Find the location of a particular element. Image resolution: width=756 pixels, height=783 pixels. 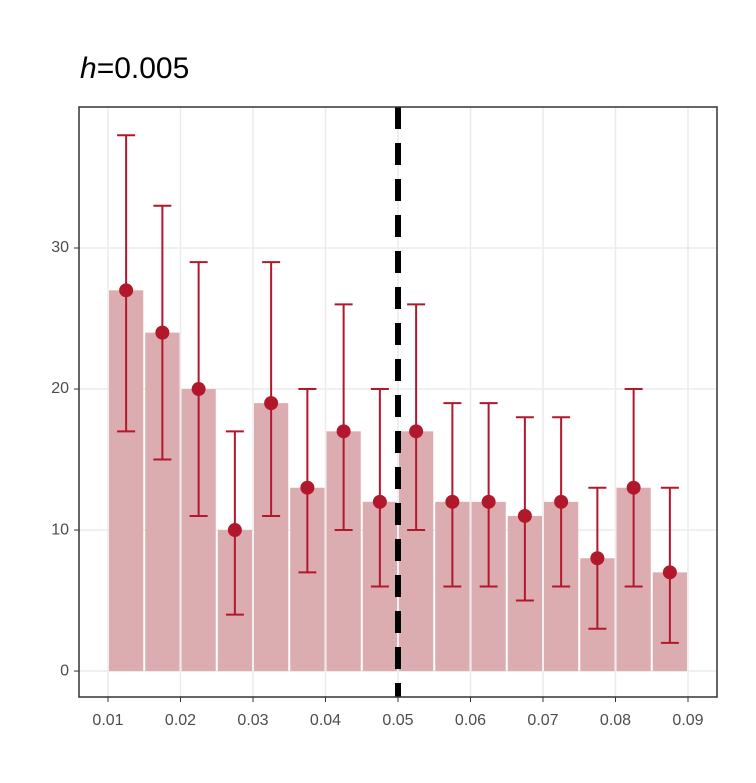

x-tick-label: 0.05 is located at coordinates (397, 720).